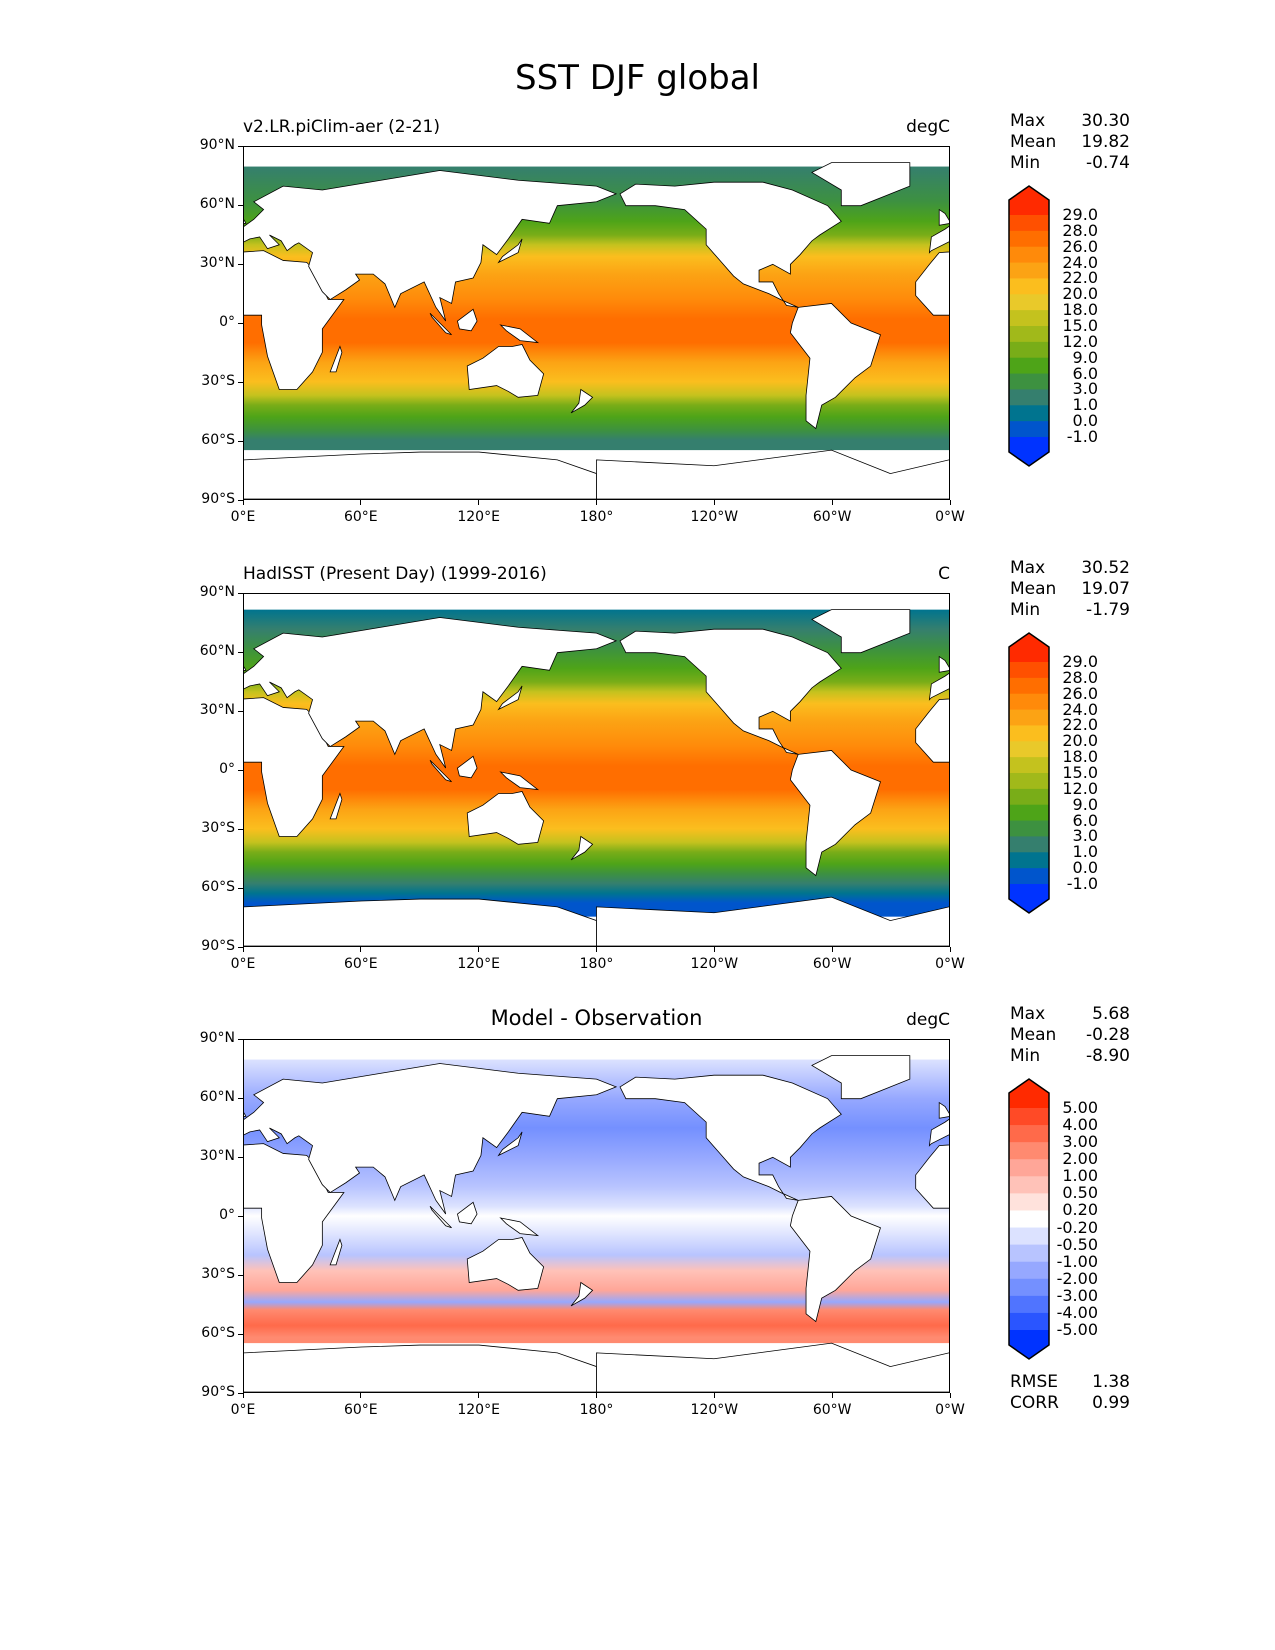 The width and height of the screenshot is (1275, 1650). I want to click on colorbar-tick-label: 26.0, so click(1080, 693).